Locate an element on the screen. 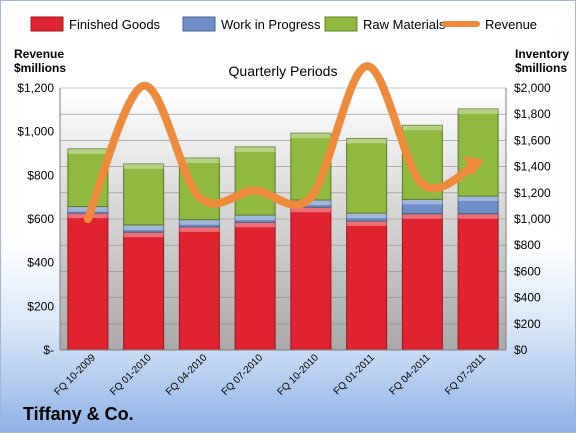  legend-label-revenue: Revenue is located at coordinates (511, 24).